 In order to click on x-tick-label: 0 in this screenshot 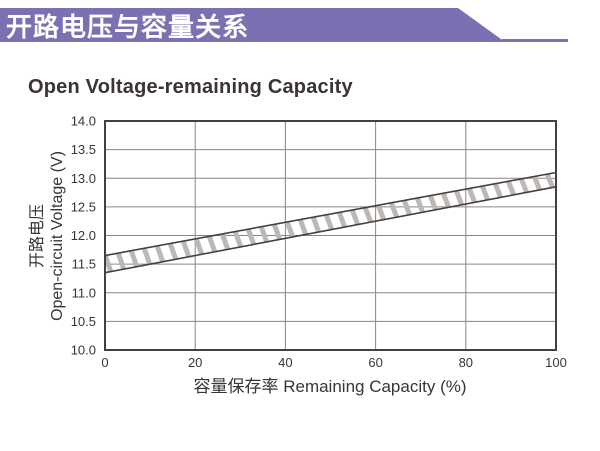, I will do `click(104, 362)`.